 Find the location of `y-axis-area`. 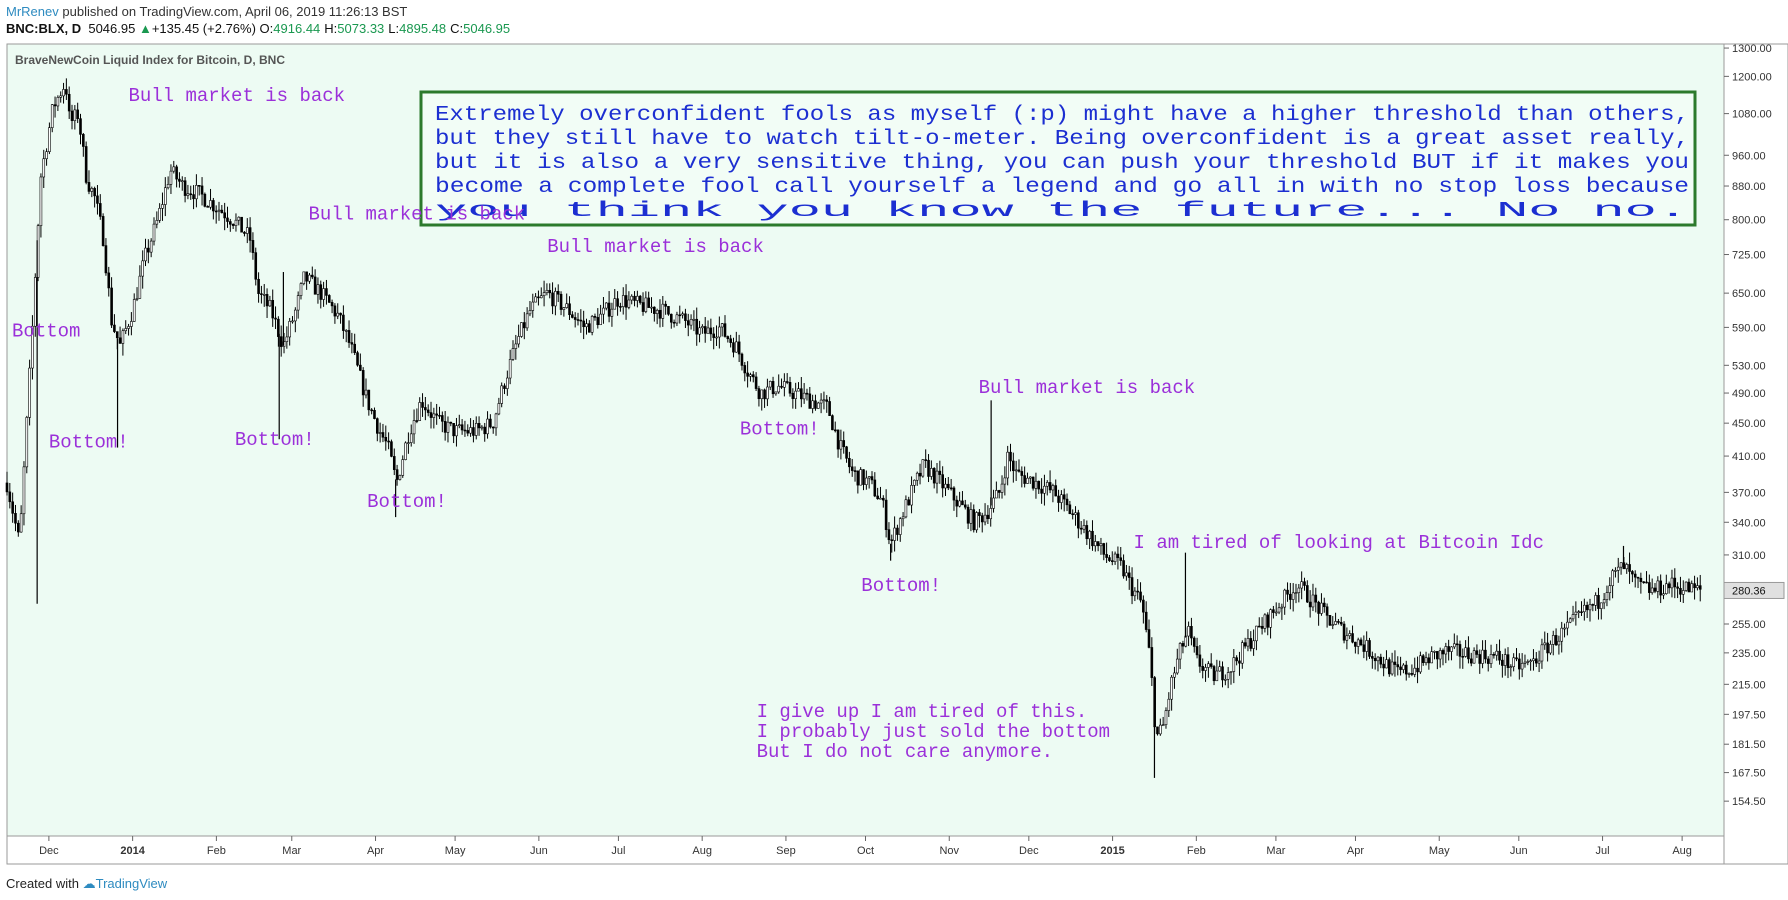

y-axis-area is located at coordinates (1755, 454).